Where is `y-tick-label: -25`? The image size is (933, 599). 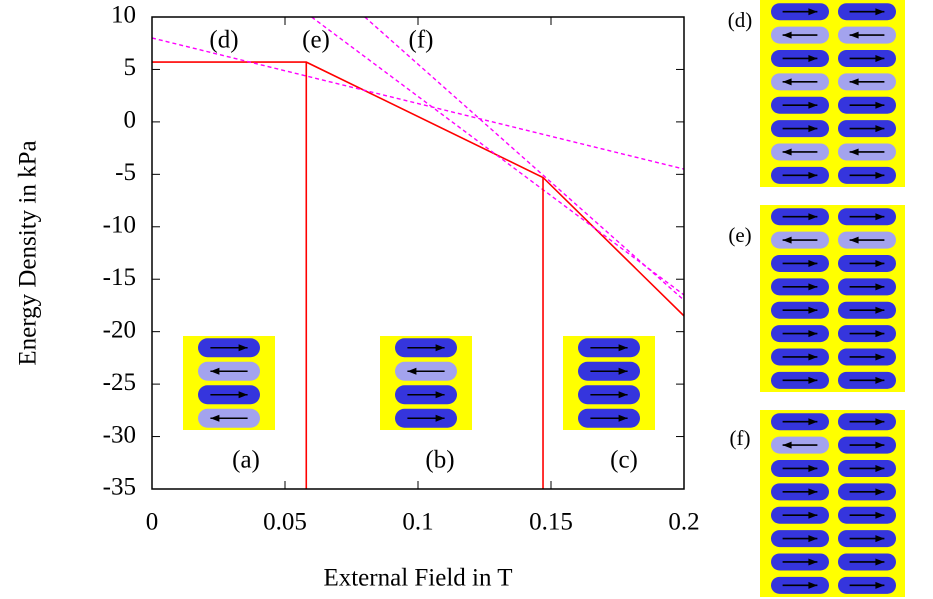 y-tick-label: -25 is located at coordinates (119, 382).